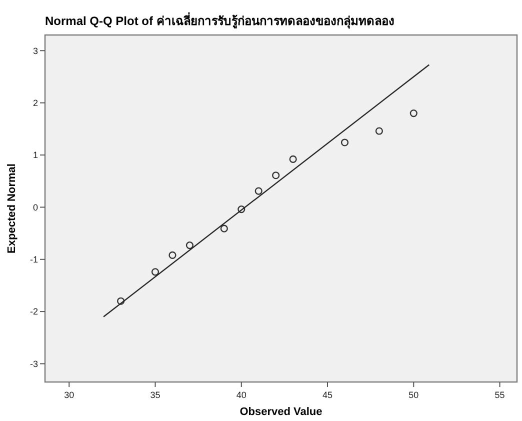  Describe the element at coordinates (499, 395) in the screenshot. I see `x-tick-label: 55` at that location.